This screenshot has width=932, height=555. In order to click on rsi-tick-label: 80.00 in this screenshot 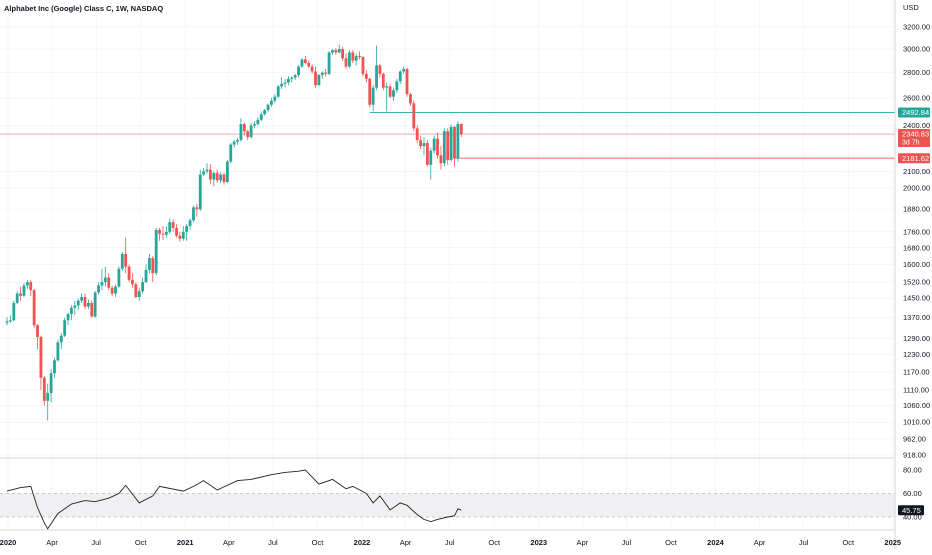, I will do `click(912, 470)`.